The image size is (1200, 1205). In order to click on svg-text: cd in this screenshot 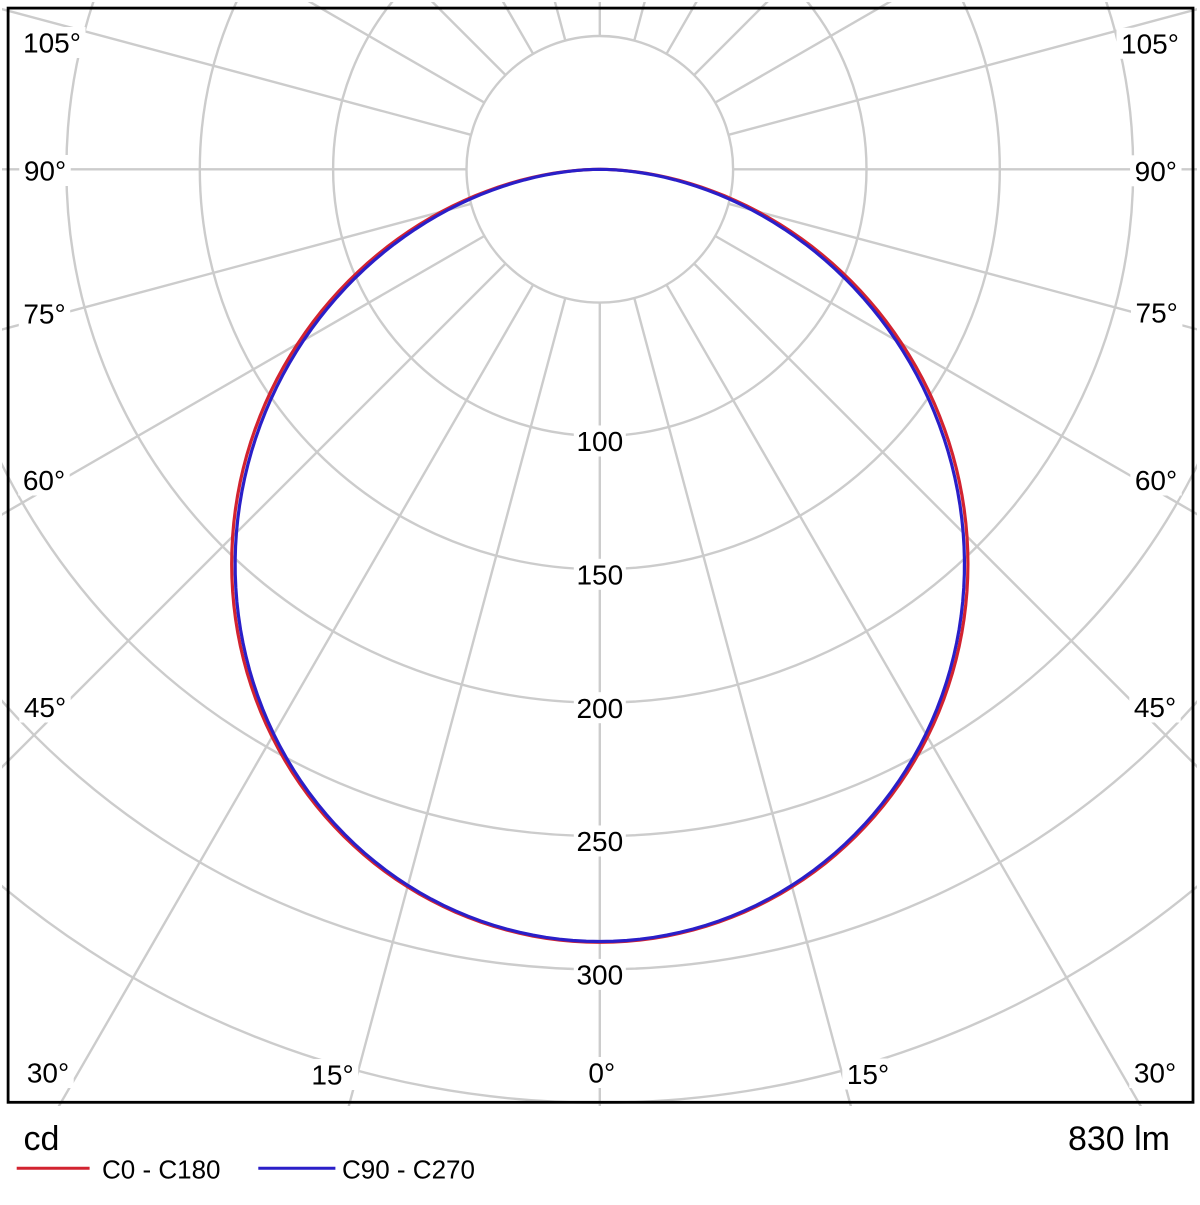, I will do `click(42, 1139)`.